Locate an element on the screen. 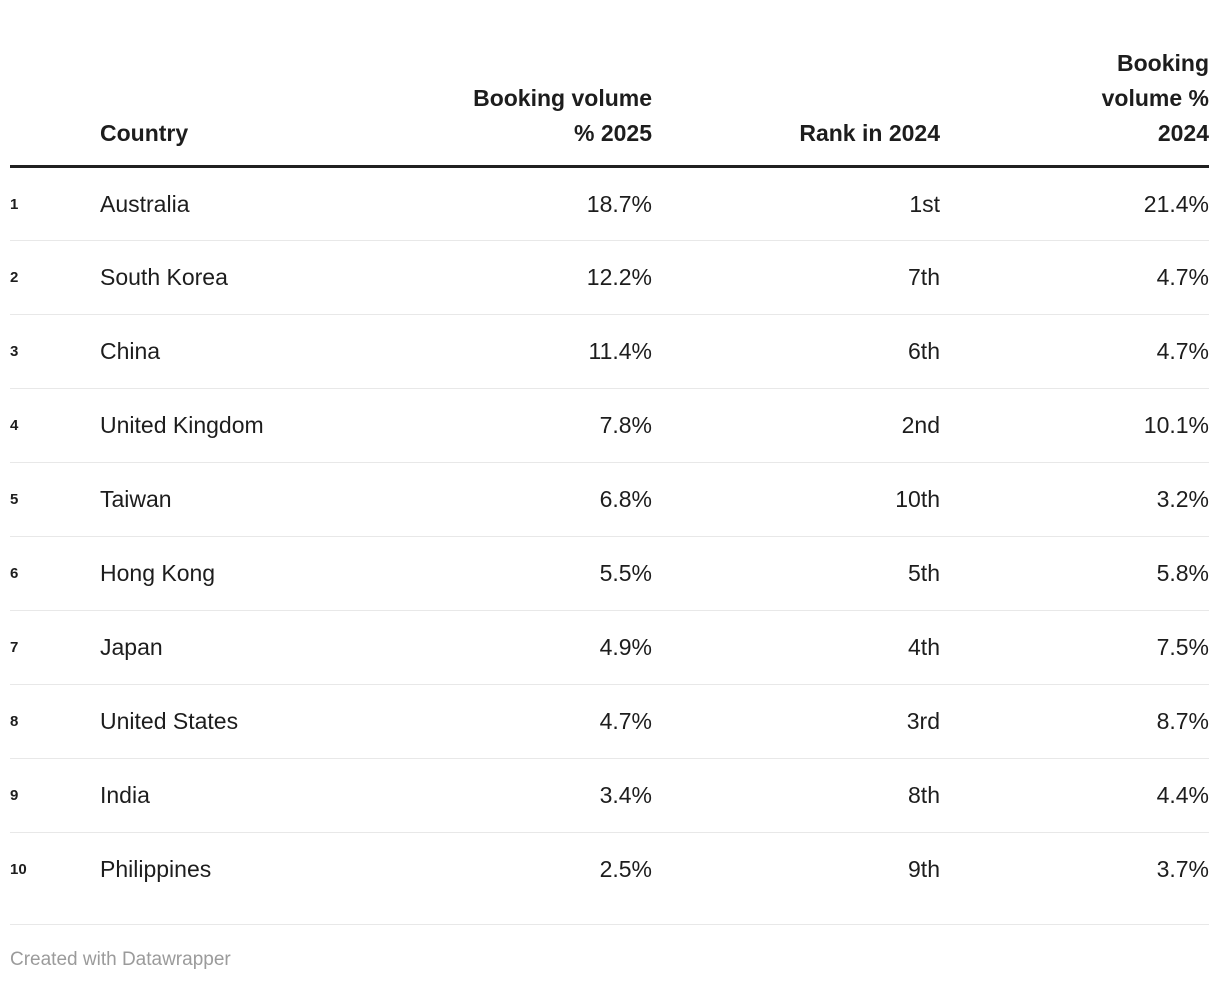 The width and height of the screenshot is (1220, 988). volume-2024-cell: 7.5% is located at coordinates (1074, 647).